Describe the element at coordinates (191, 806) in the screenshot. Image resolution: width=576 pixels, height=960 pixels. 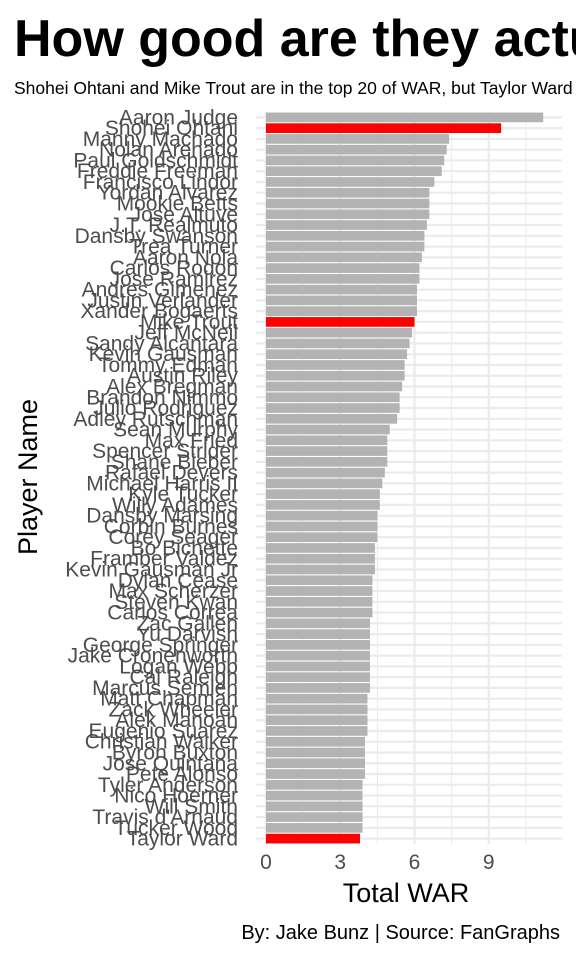
I see `y-tick-label: Will Smith` at that location.